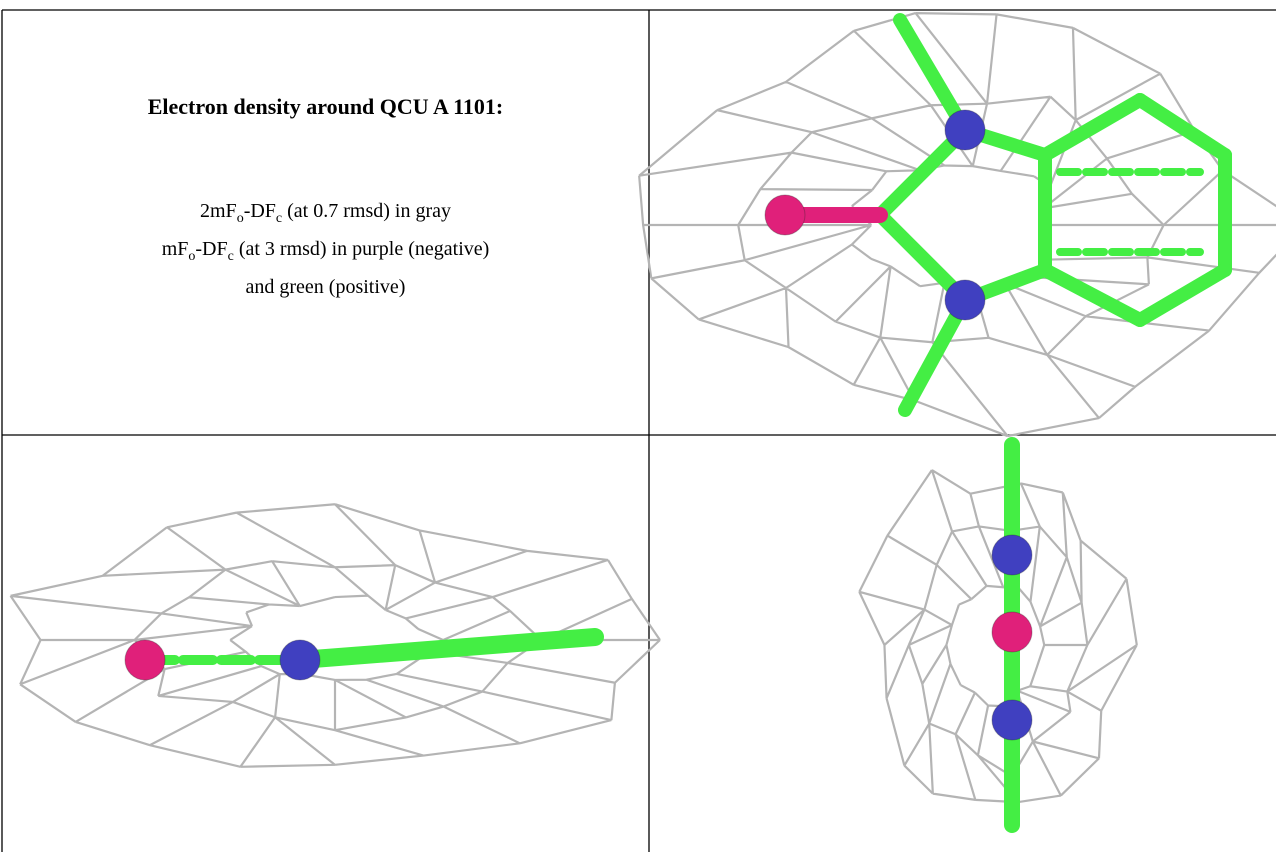 This screenshot has height=852, width=1276. I want to click on caption-text: 2mF, so click(218, 211).